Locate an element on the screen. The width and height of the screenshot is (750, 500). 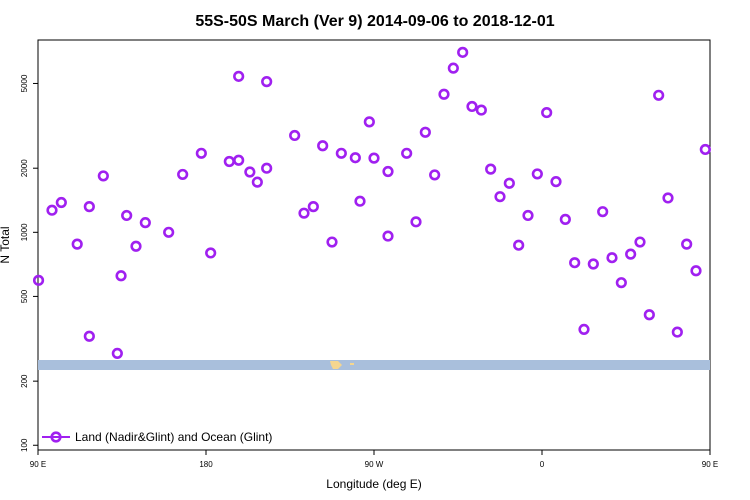
y-tick-label: 500 is located at coordinates (24, 296).